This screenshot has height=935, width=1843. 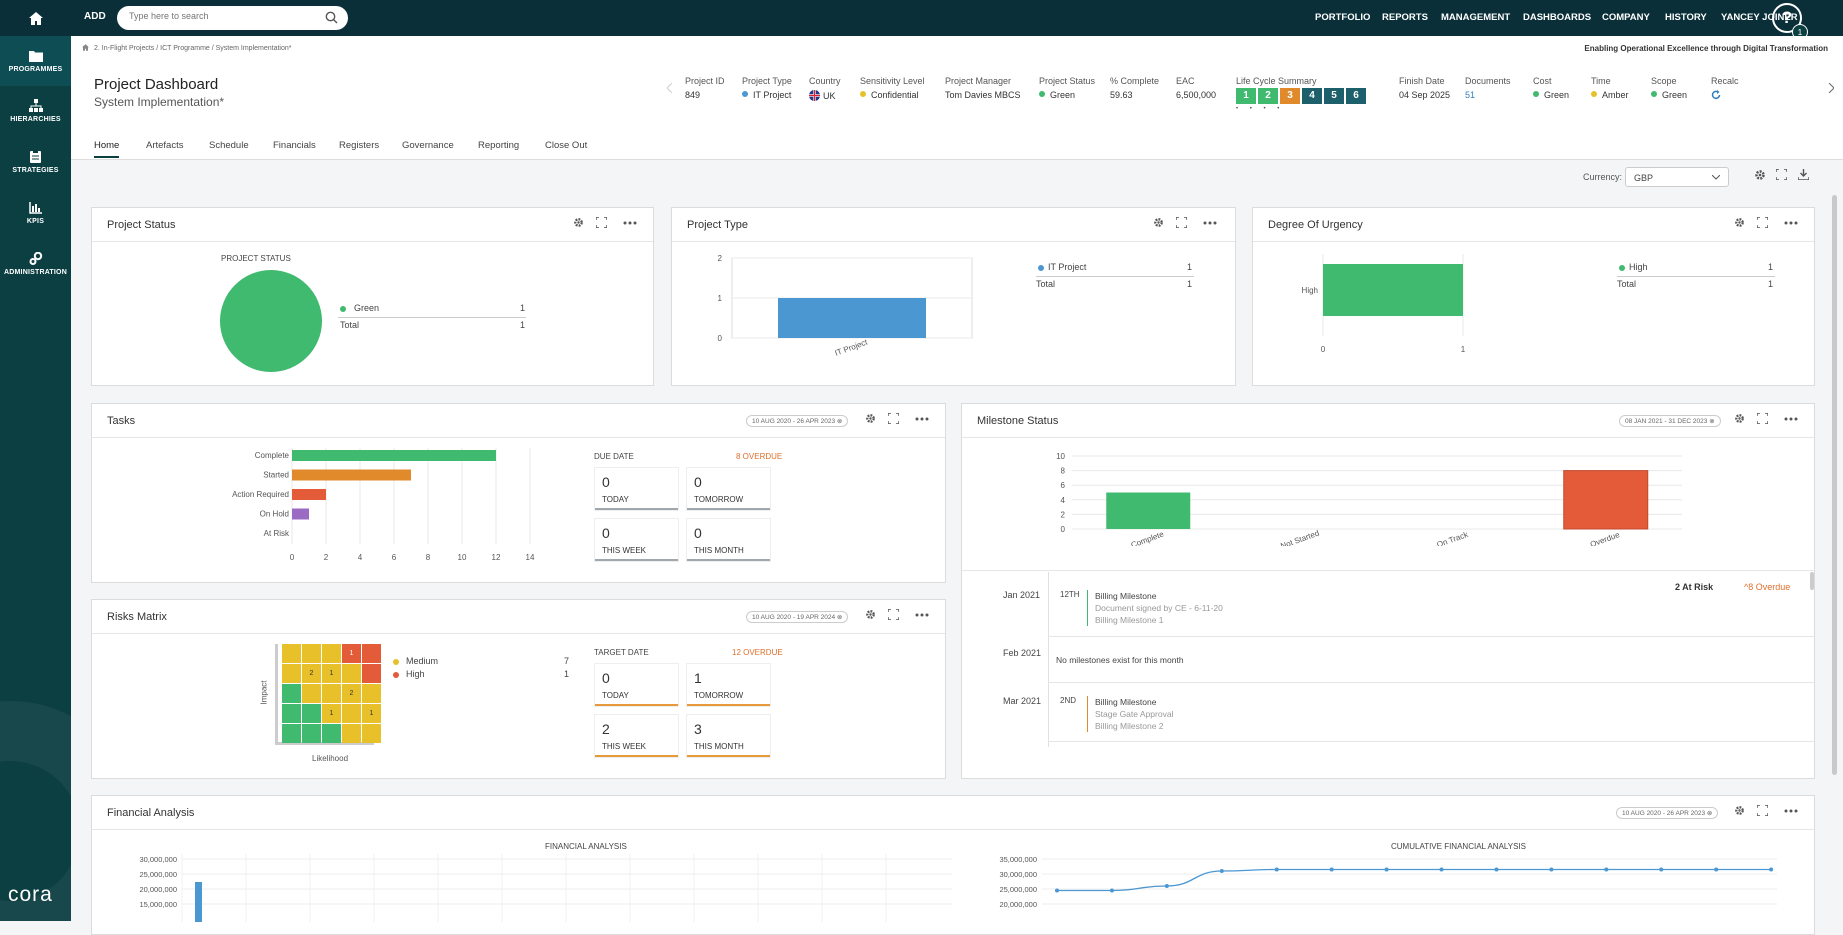 What do you see at coordinates (1667, 813) in the screenshot?
I see `date-range-filter: 10 AUG 2020 - 26 APR 2023 ⊗` at bounding box center [1667, 813].